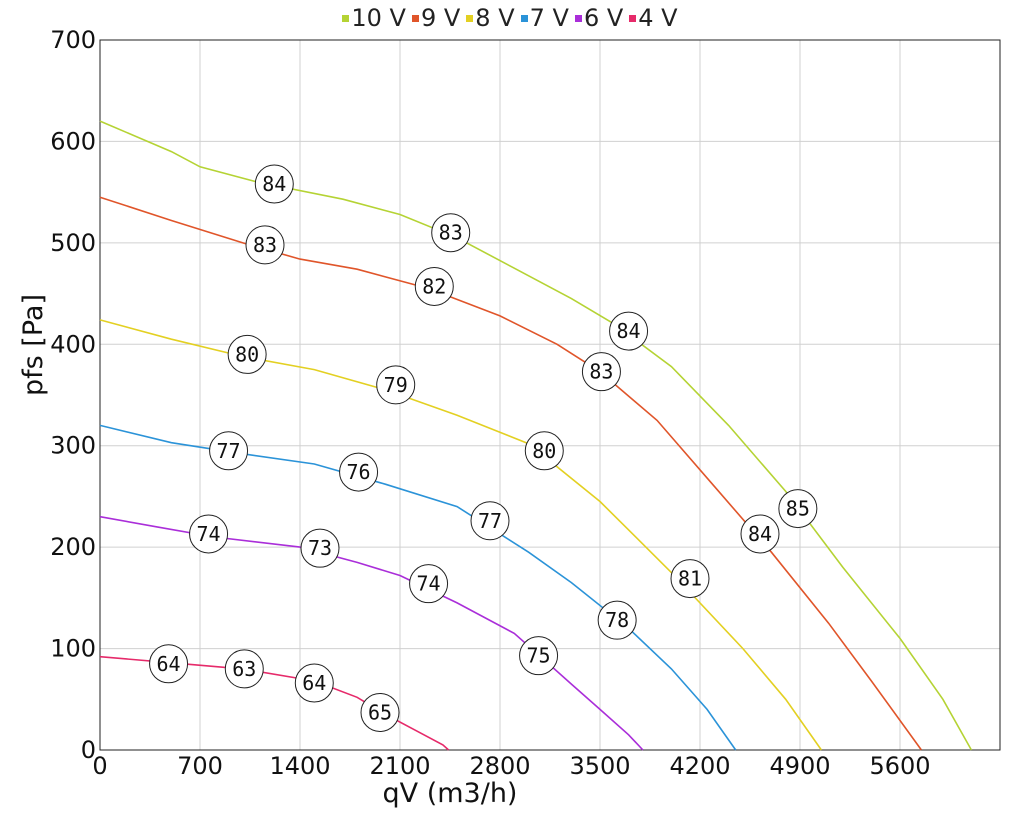 Image resolution: width=1020 pixels, height=820 pixels. I want to click on efficiency-label: 75, so click(539, 656).